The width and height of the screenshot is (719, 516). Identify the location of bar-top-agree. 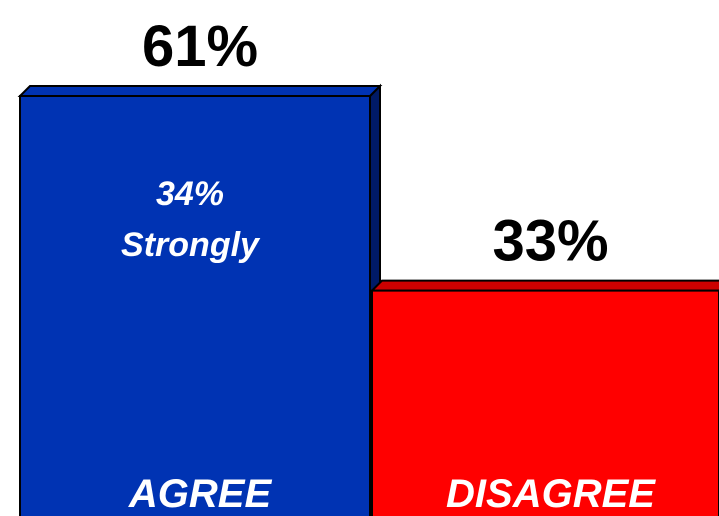
(200, 91).